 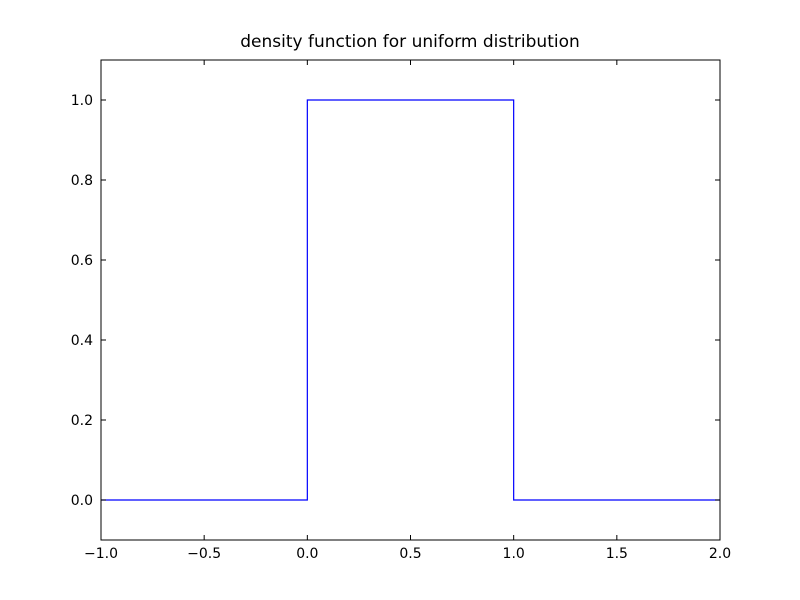 I want to click on x-tick-label: 0.0, so click(x=307, y=554).